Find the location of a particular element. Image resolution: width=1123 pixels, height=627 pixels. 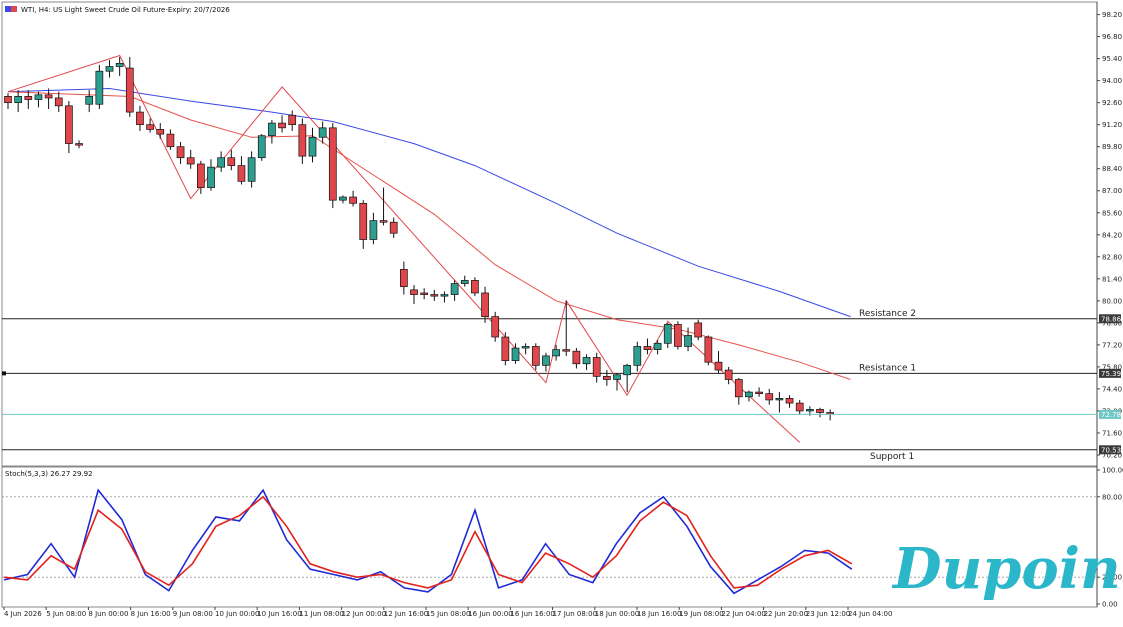

price-tick-label: 81.40 is located at coordinates (1112, 279).